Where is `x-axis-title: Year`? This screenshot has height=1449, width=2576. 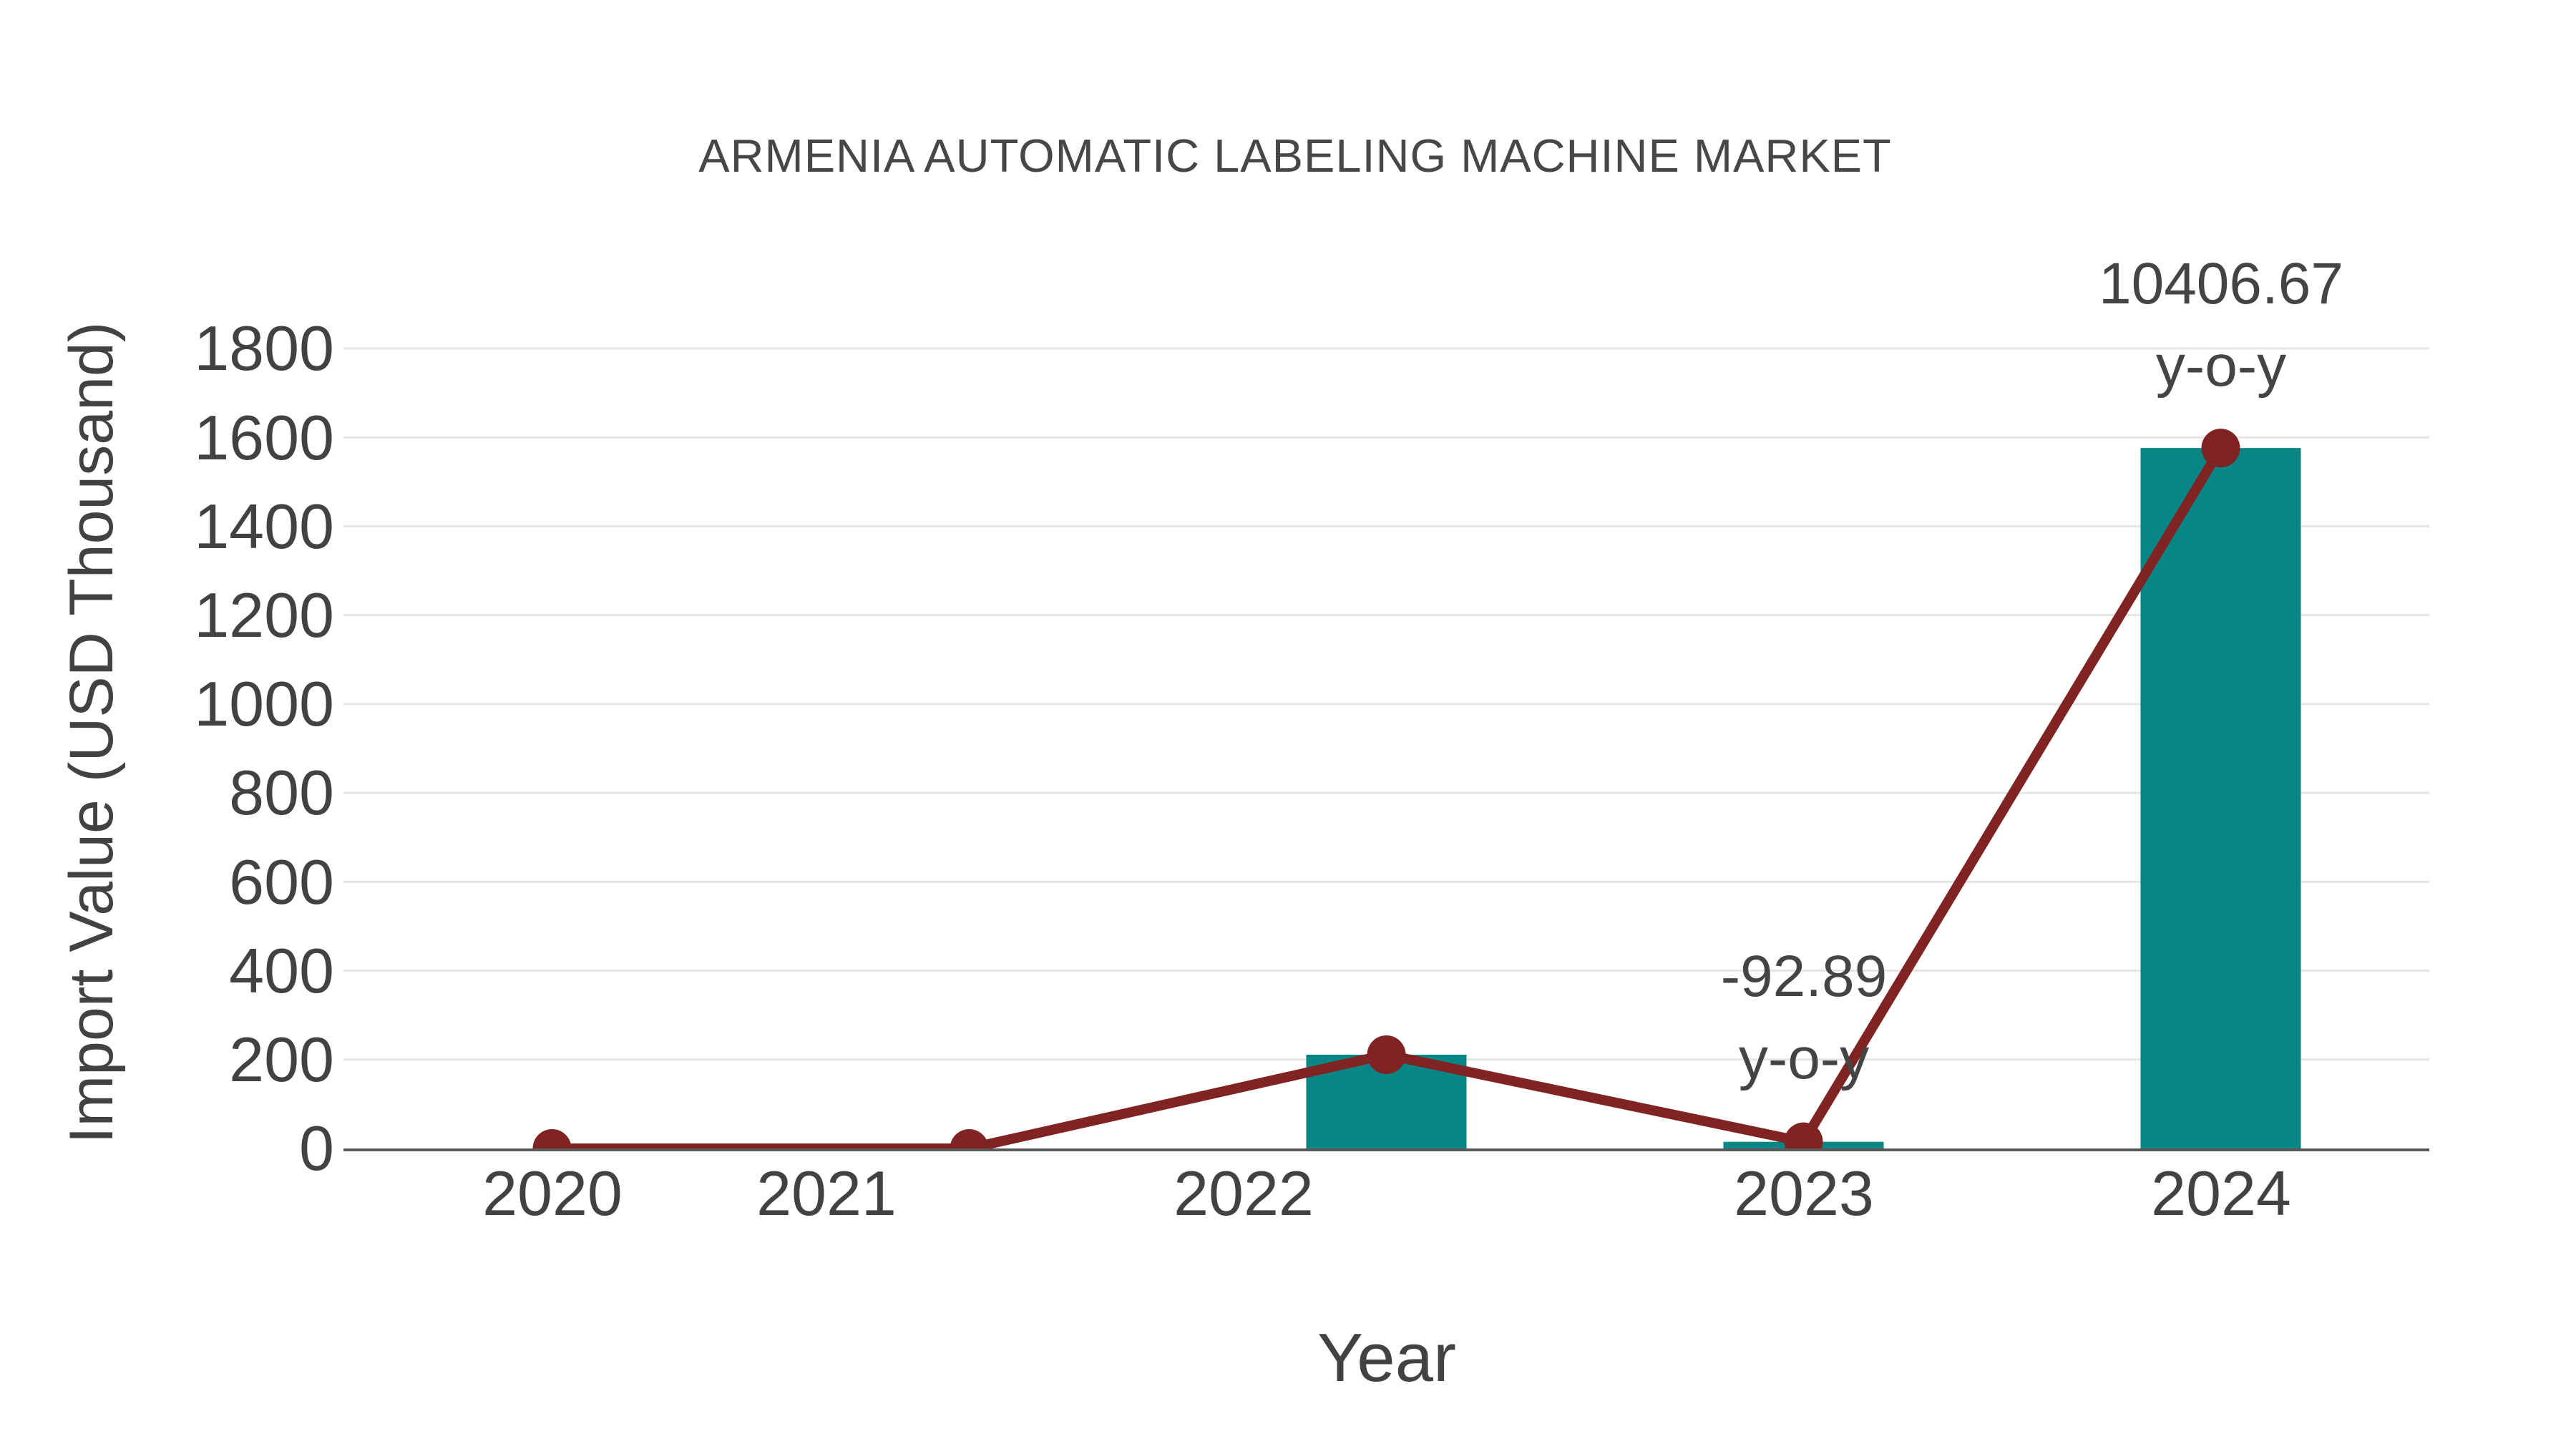 x-axis-title: Year is located at coordinates (1386, 1357).